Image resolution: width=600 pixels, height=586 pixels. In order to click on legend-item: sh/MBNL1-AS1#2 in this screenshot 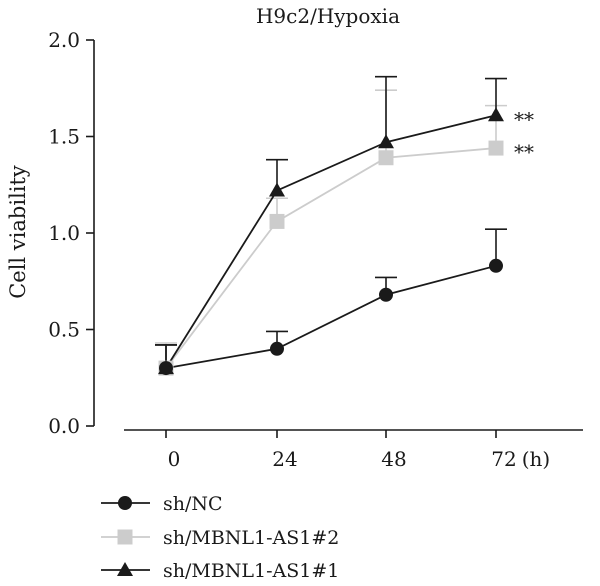, I will do `click(220, 538)`.